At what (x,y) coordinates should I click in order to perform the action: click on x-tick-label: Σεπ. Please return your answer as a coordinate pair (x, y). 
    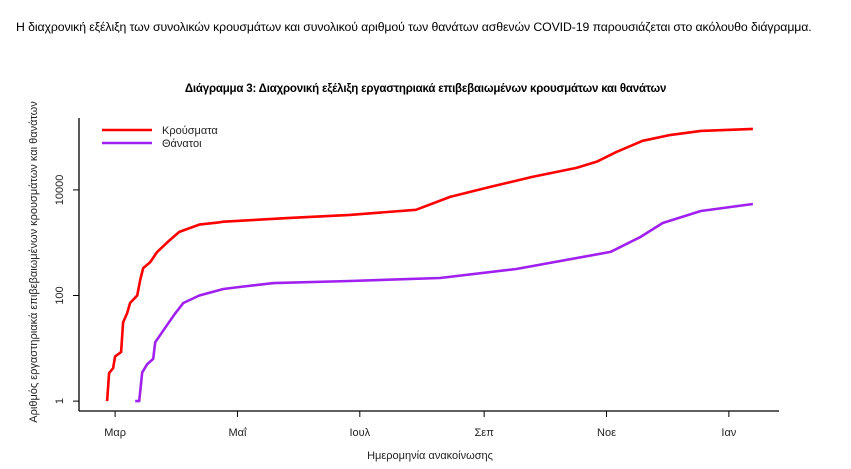
    Looking at the image, I should click on (485, 433).